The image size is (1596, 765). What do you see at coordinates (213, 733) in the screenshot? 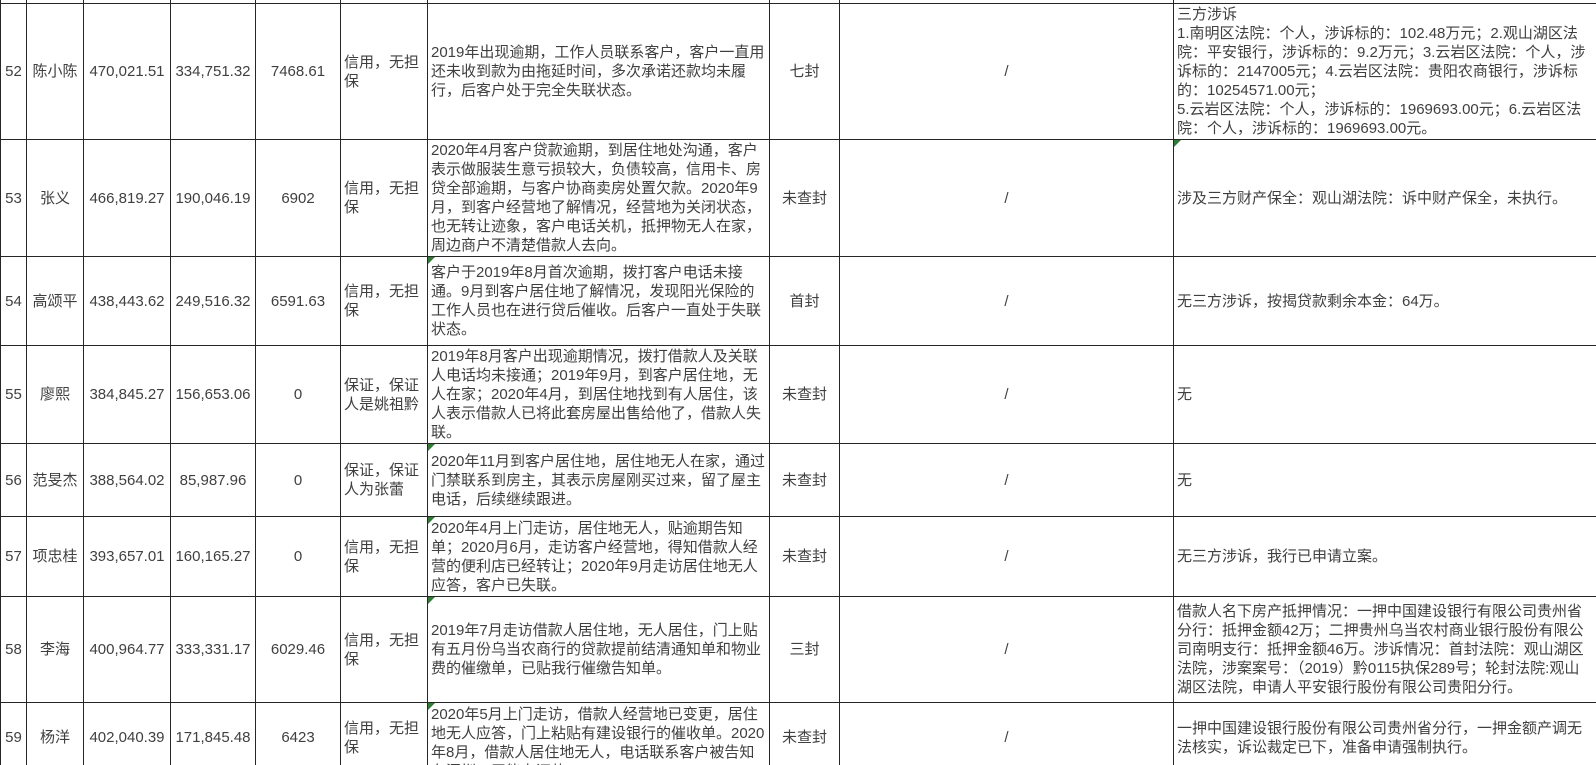
I see `cell-amount-2: 171,845.48` at bounding box center [213, 733].